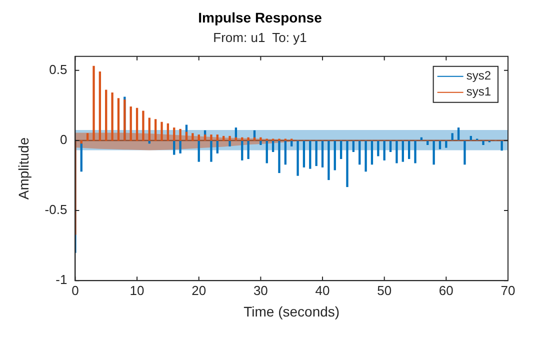  I want to click on chart-subtitle: From: u1 To: y1, so click(260, 38).